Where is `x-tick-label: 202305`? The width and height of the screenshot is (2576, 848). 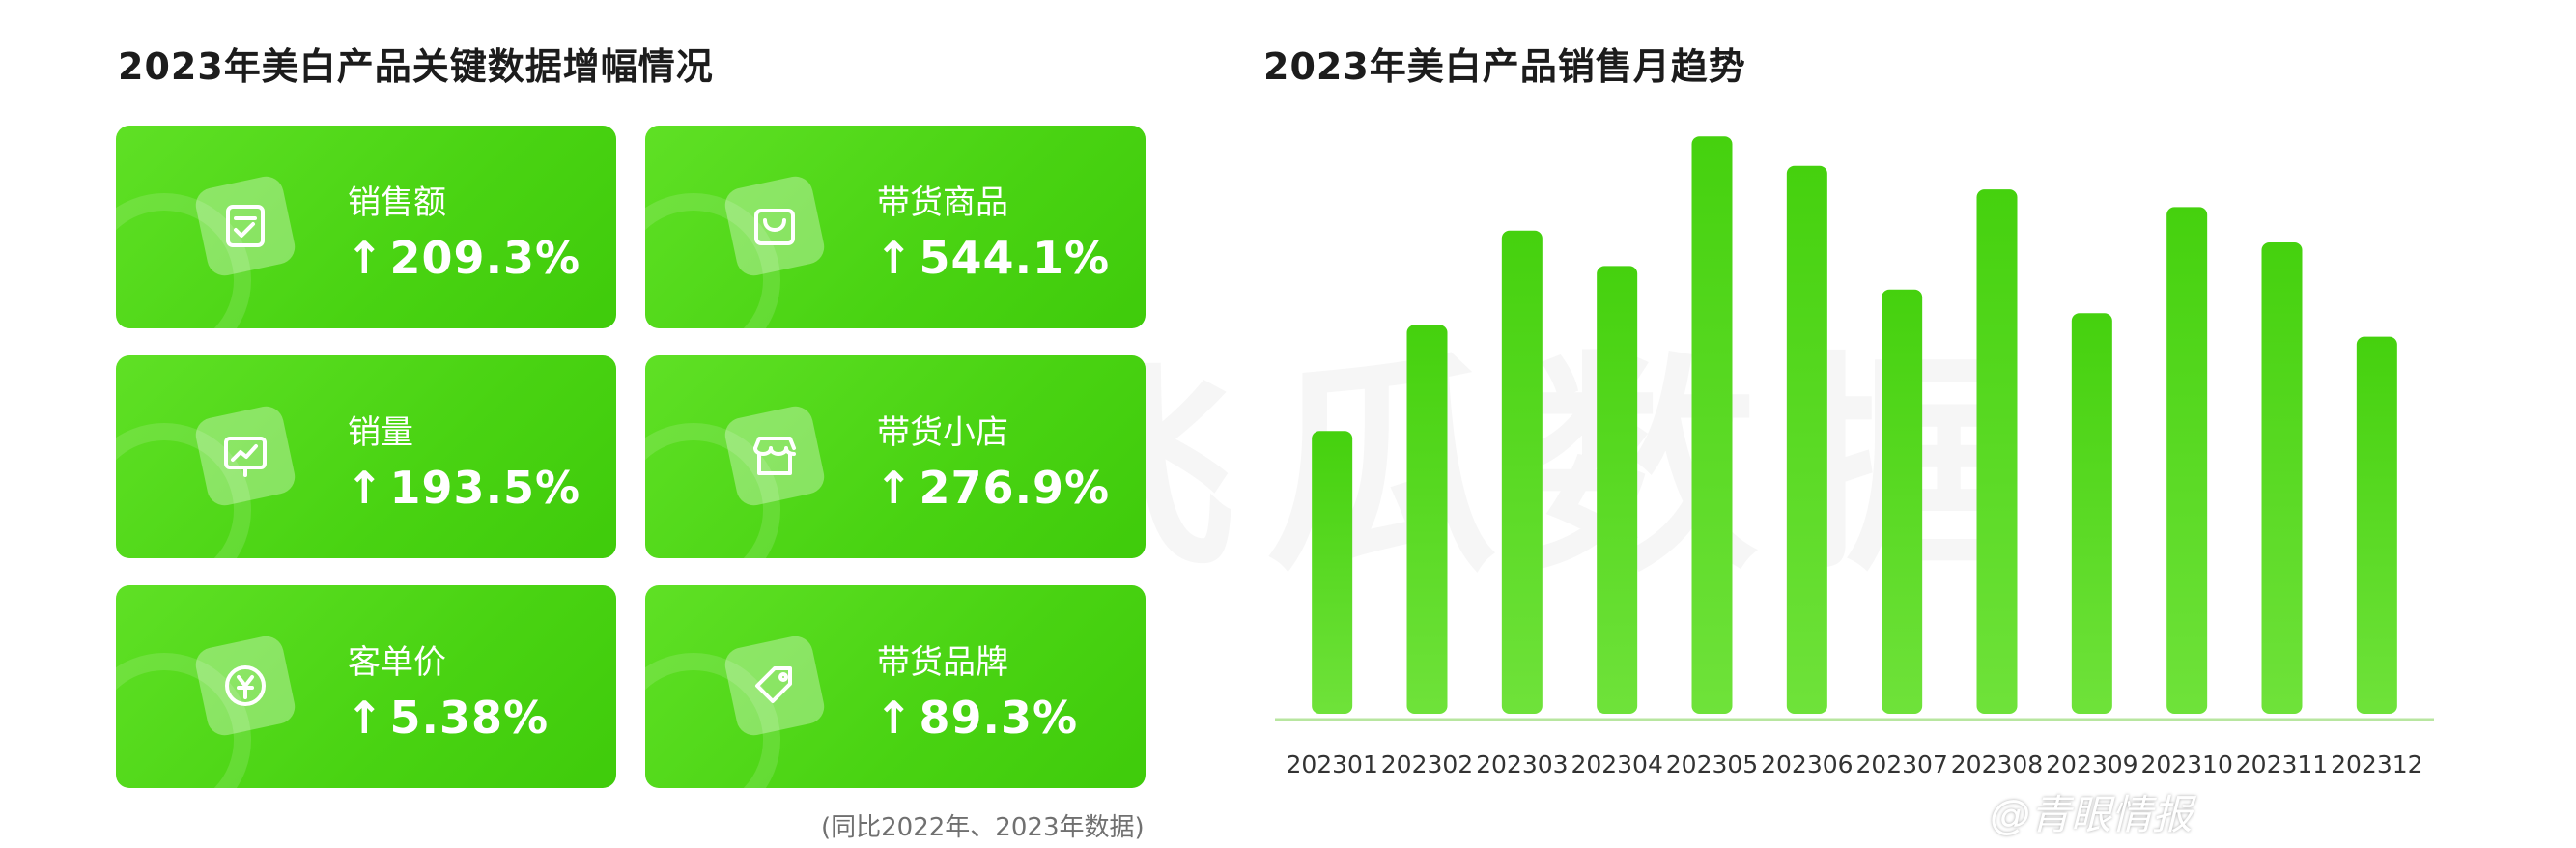 x-tick-label: 202305 is located at coordinates (1712, 764).